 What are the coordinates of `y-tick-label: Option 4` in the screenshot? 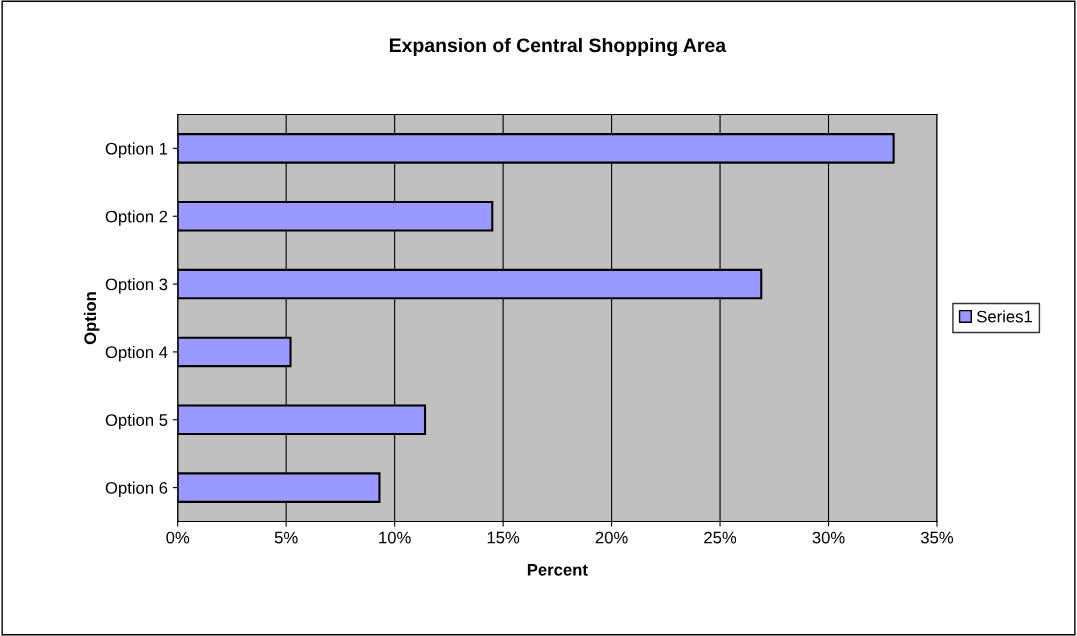 It's located at (136, 353).